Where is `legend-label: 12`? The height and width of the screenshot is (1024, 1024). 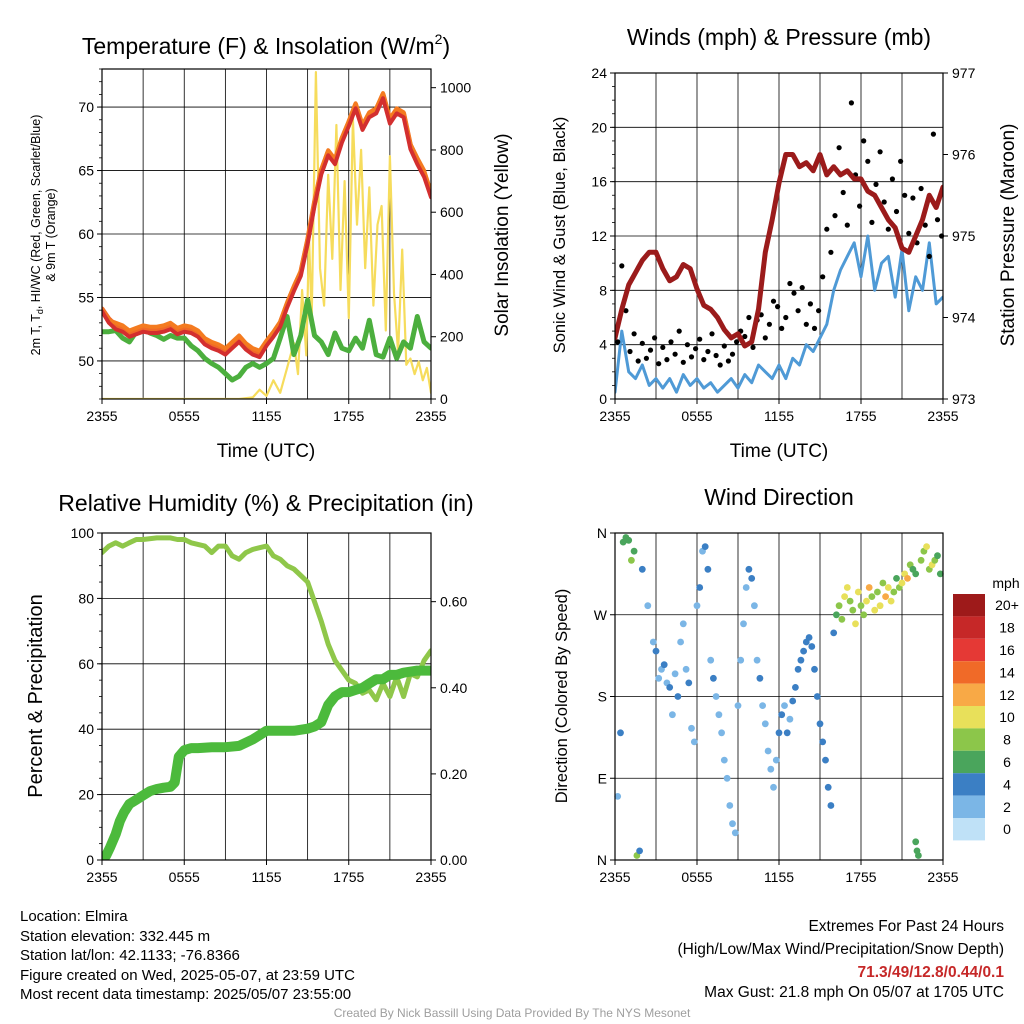
legend-label: 12 is located at coordinates (1007, 695).